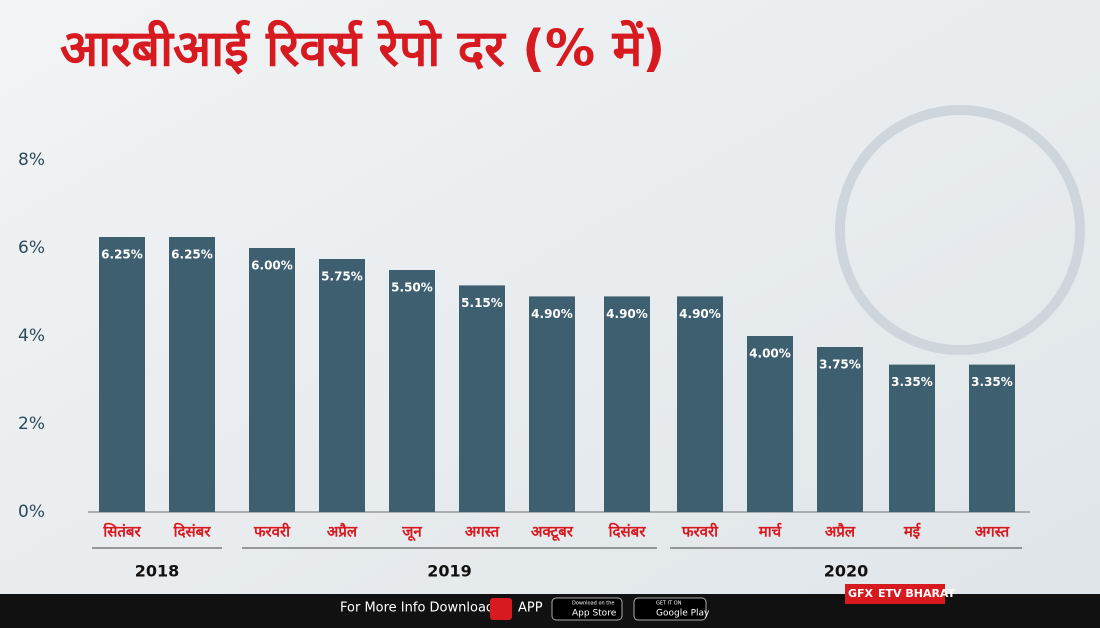 The image size is (1100, 628). I want to click on value-label: 4.00%, so click(770, 354).